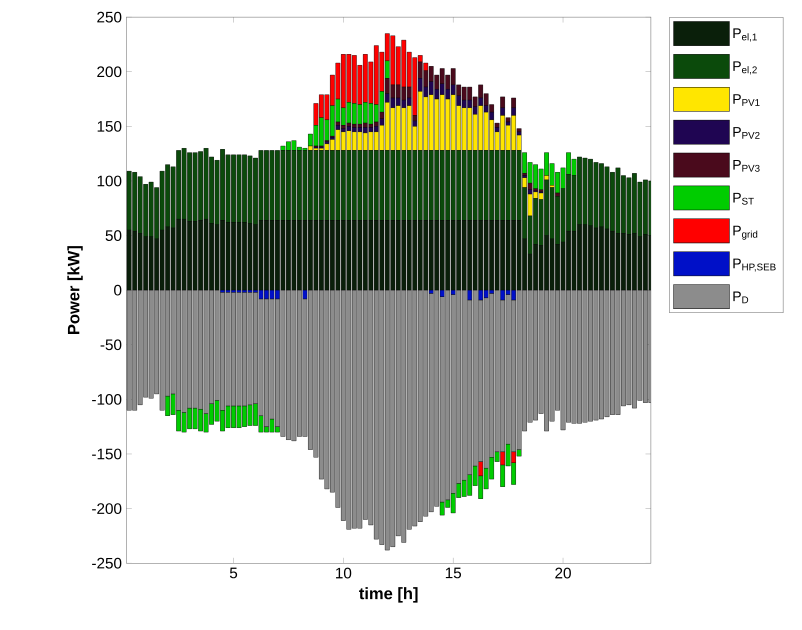 This screenshot has height=630, width=802. What do you see at coordinates (75, 290) in the screenshot?
I see `y-axis-title: Power [kW]` at bounding box center [75, 290].